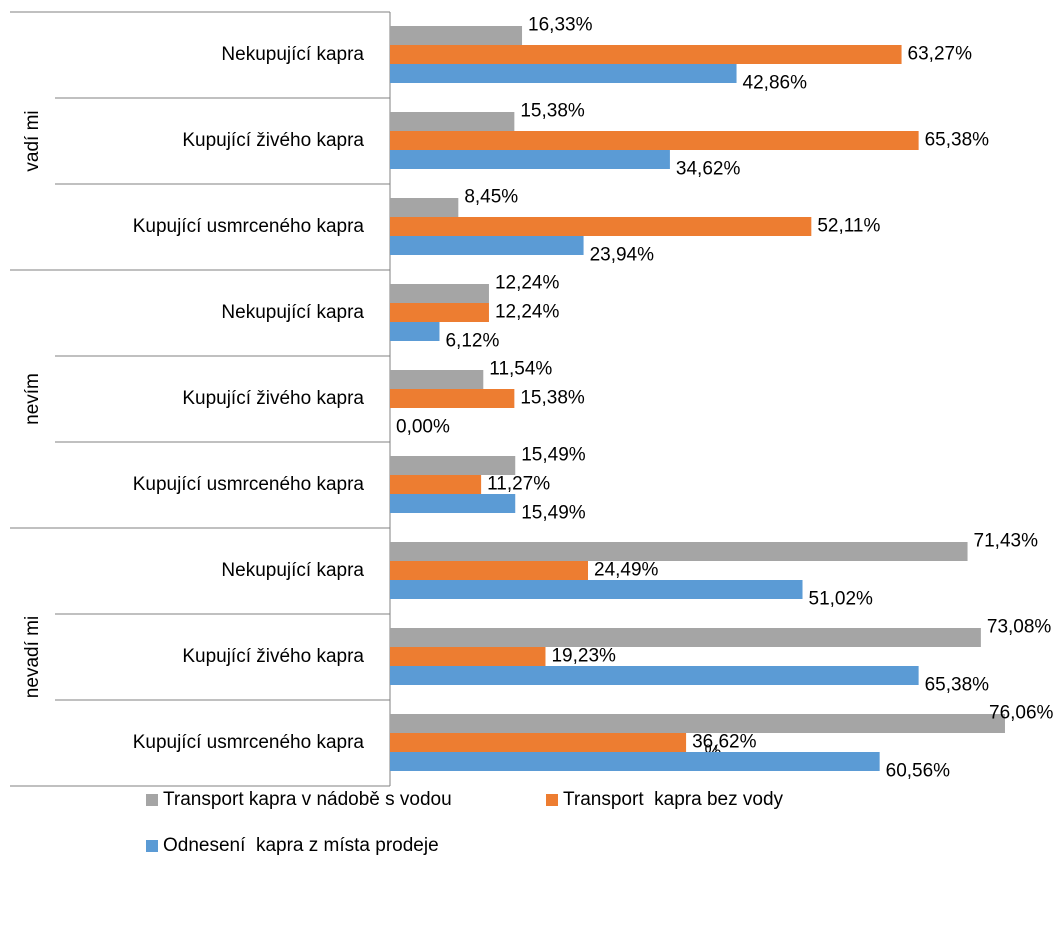 Image resolution: width=1061 pixels, height=940 pixels. Describe the element at coordinates (583, 656) in the screenshot. I see `value-label: 19,23%` at that location.